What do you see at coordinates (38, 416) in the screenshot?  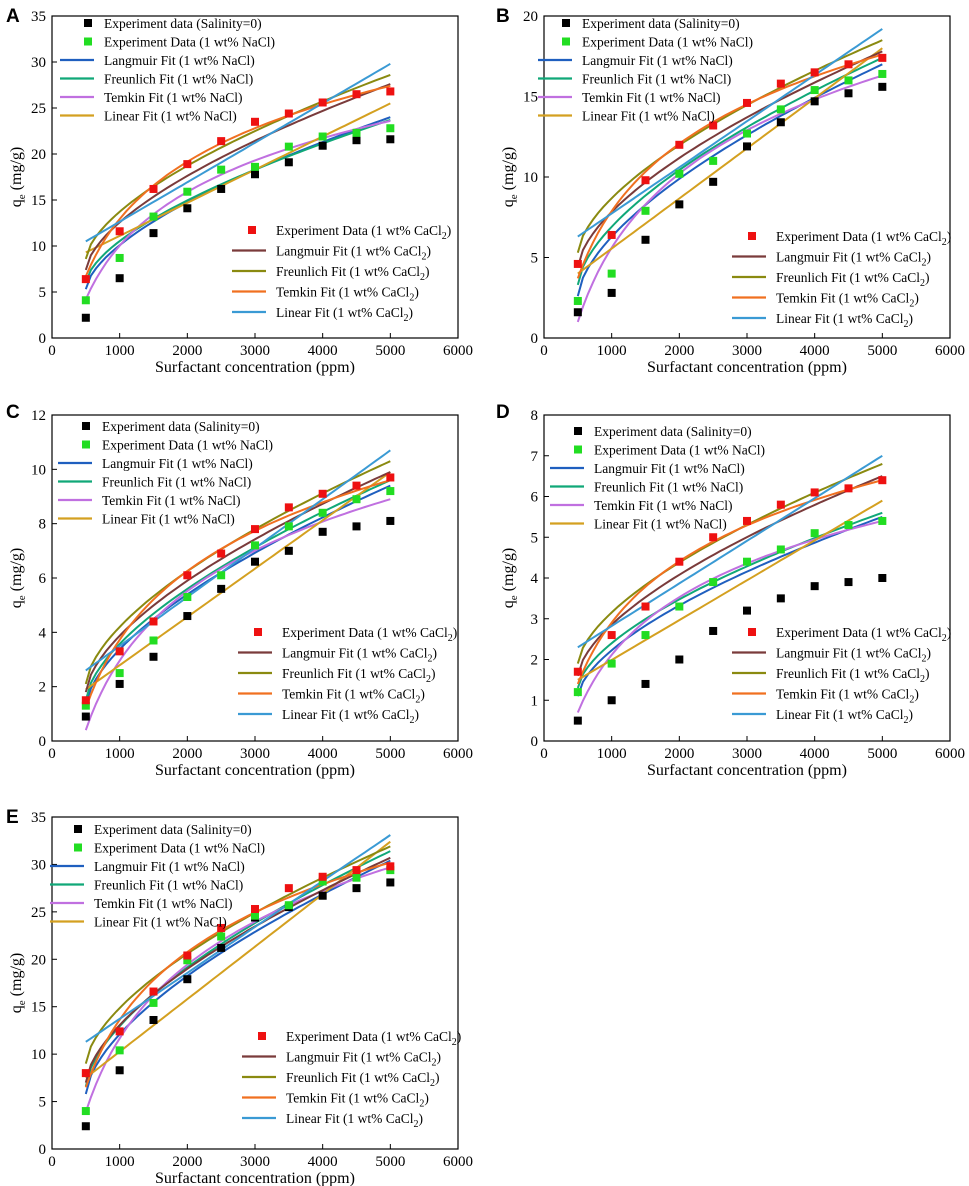 I see `y-tick-label: 12` at bounding box center [38, 416].